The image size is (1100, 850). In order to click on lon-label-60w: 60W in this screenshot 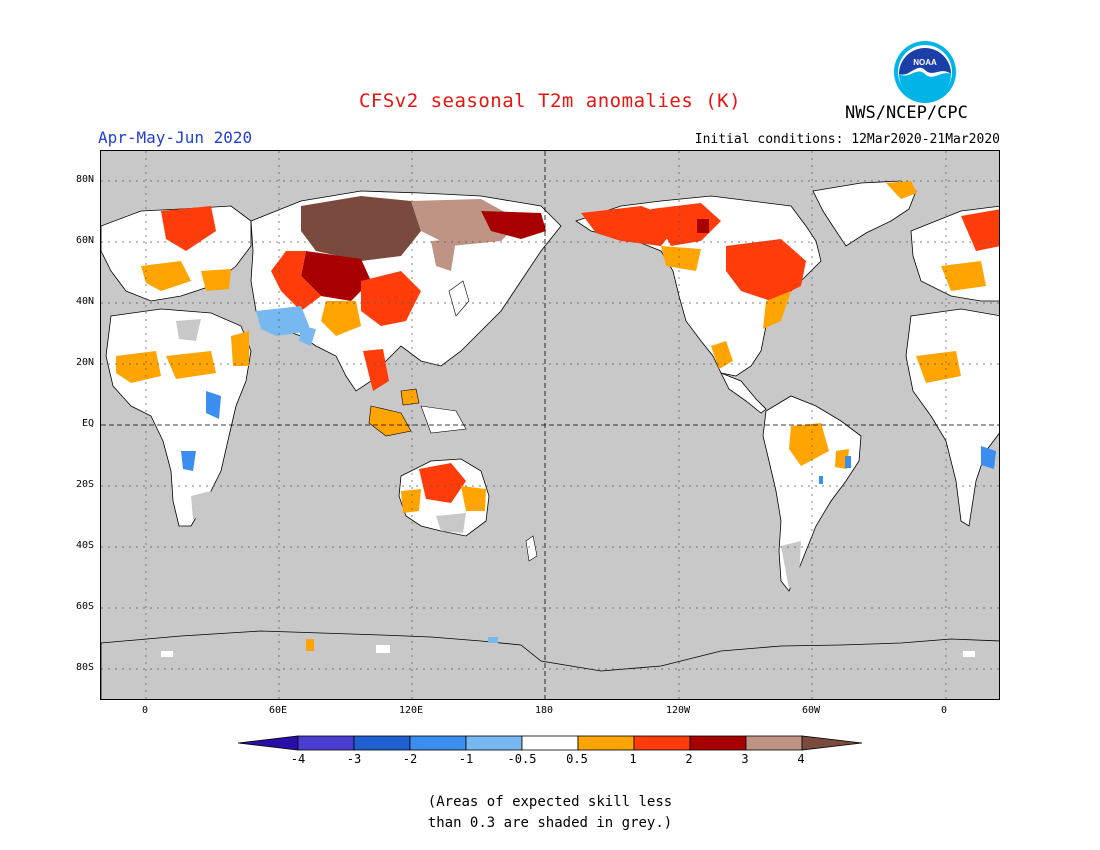, I will do `click(811, 710)`.